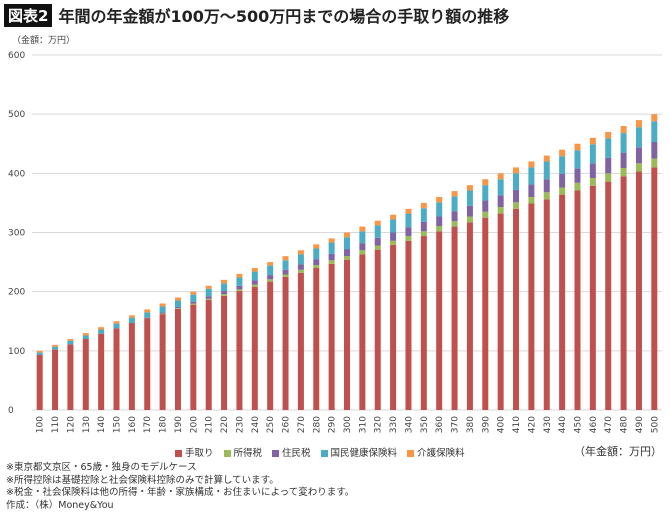 This screenshot has width=670, height=515. What do you see at coordinates (178, 453) in the screenshot?
I see `legend-swatch` at bounding box center [178, 453].